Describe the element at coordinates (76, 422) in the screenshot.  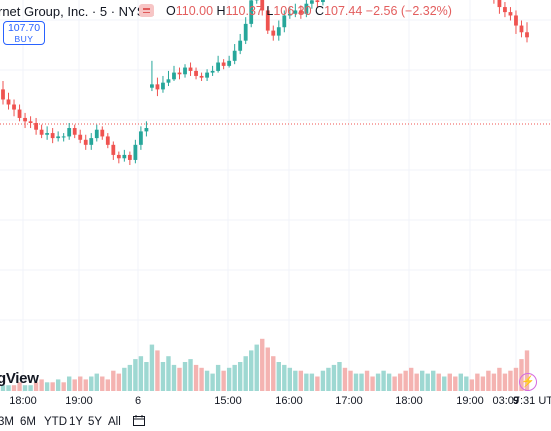
I see `range-1y: 1Y` at that location.